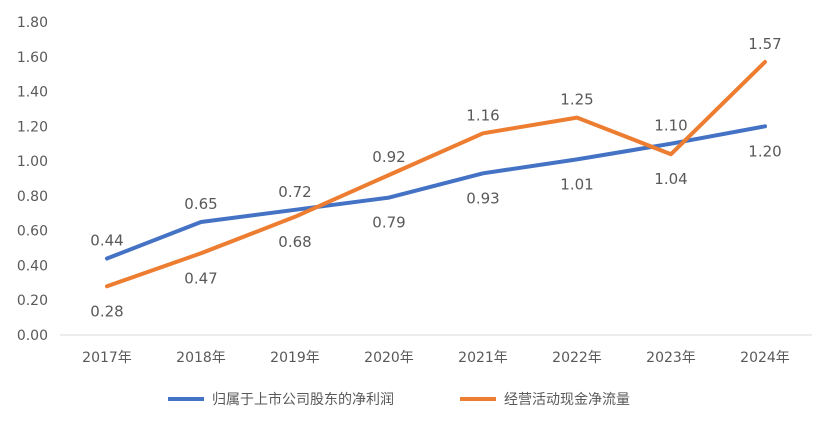  Describe the element at coordinates (32, 232) in the screenshot. I see `y-tick-label: 0.60` at that location.